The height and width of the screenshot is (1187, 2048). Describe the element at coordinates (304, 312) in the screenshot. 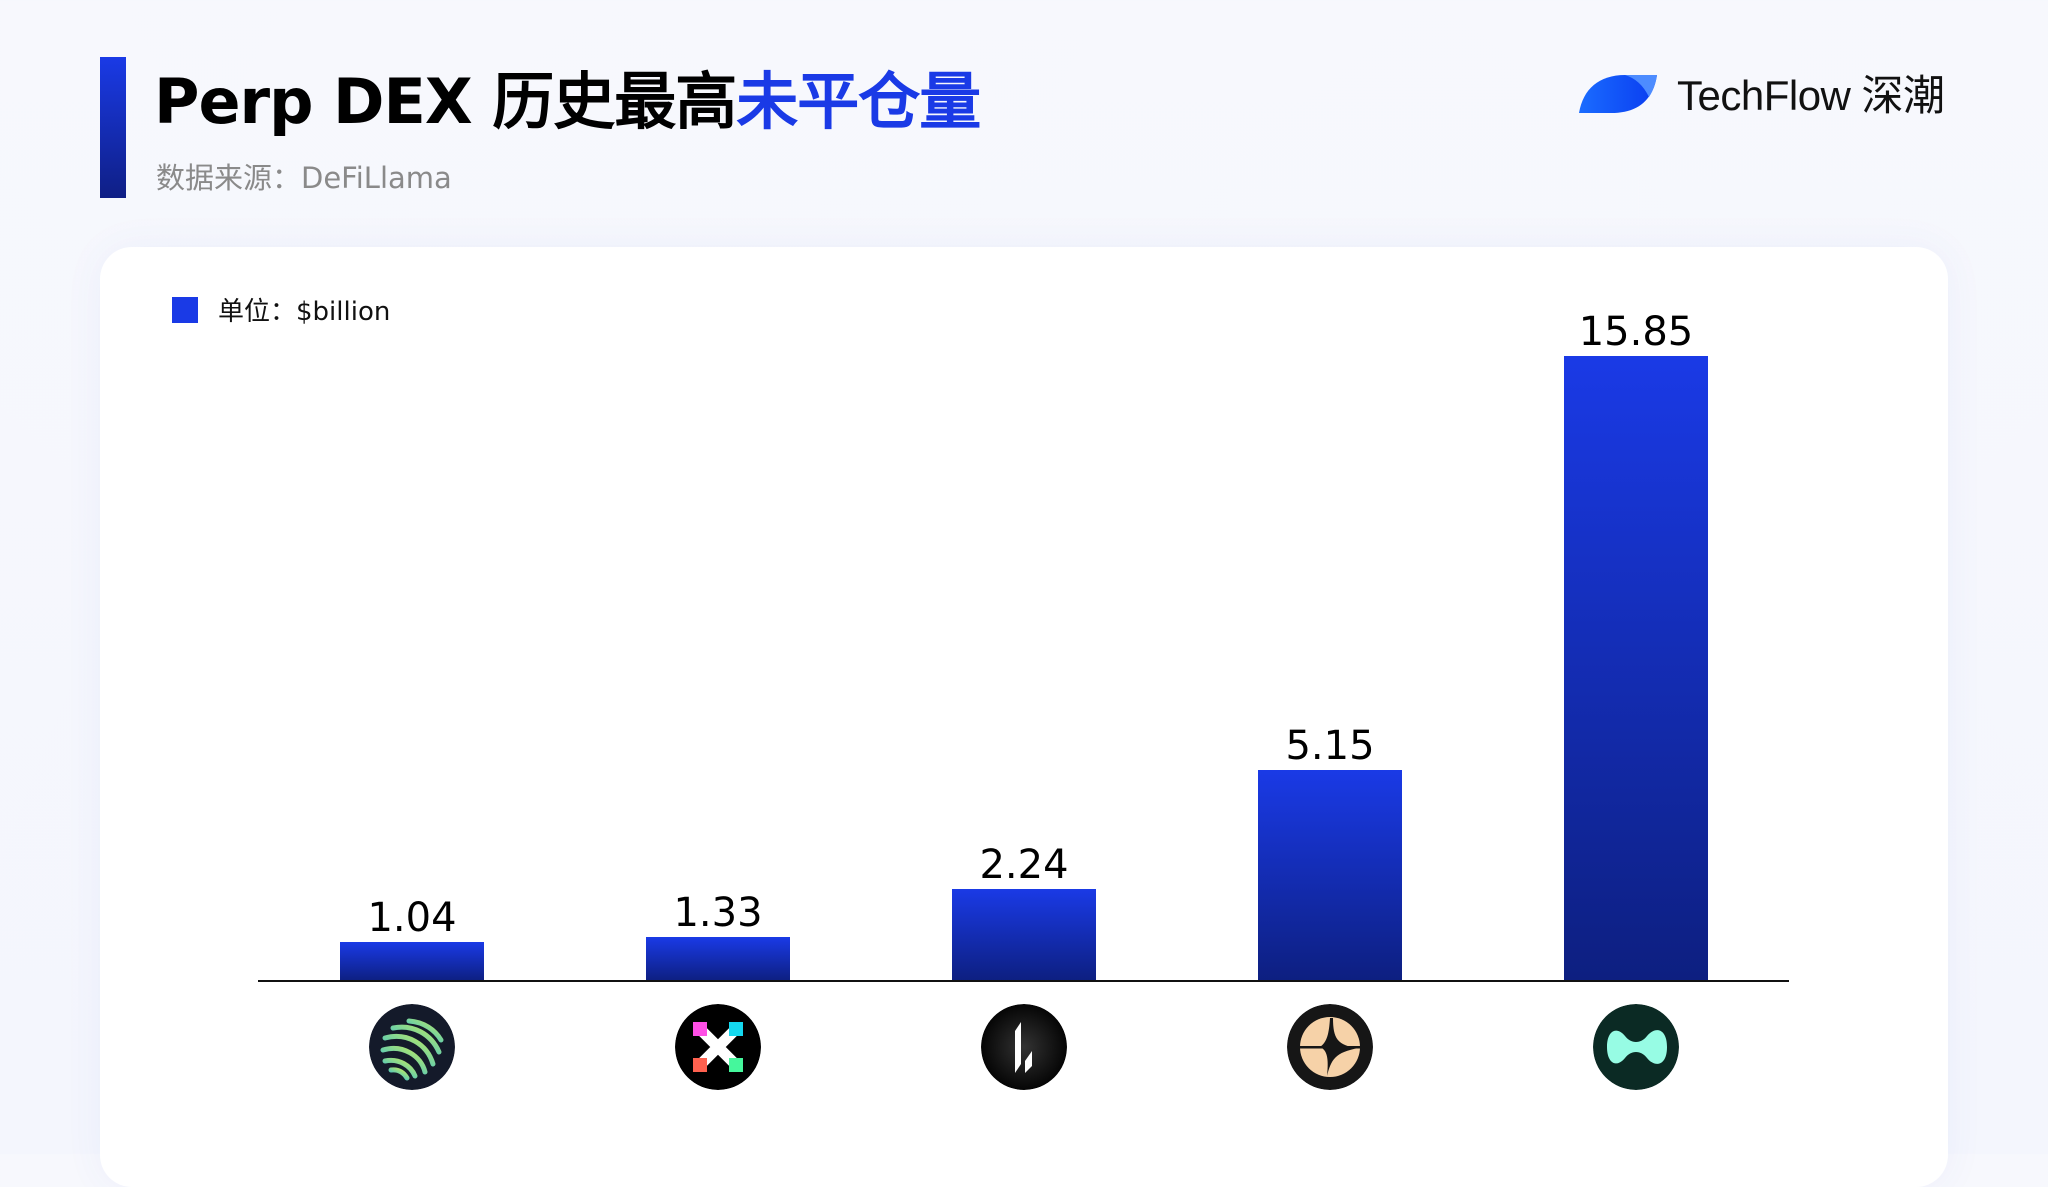

I see `legend-label: 单位：$billion` at that location.